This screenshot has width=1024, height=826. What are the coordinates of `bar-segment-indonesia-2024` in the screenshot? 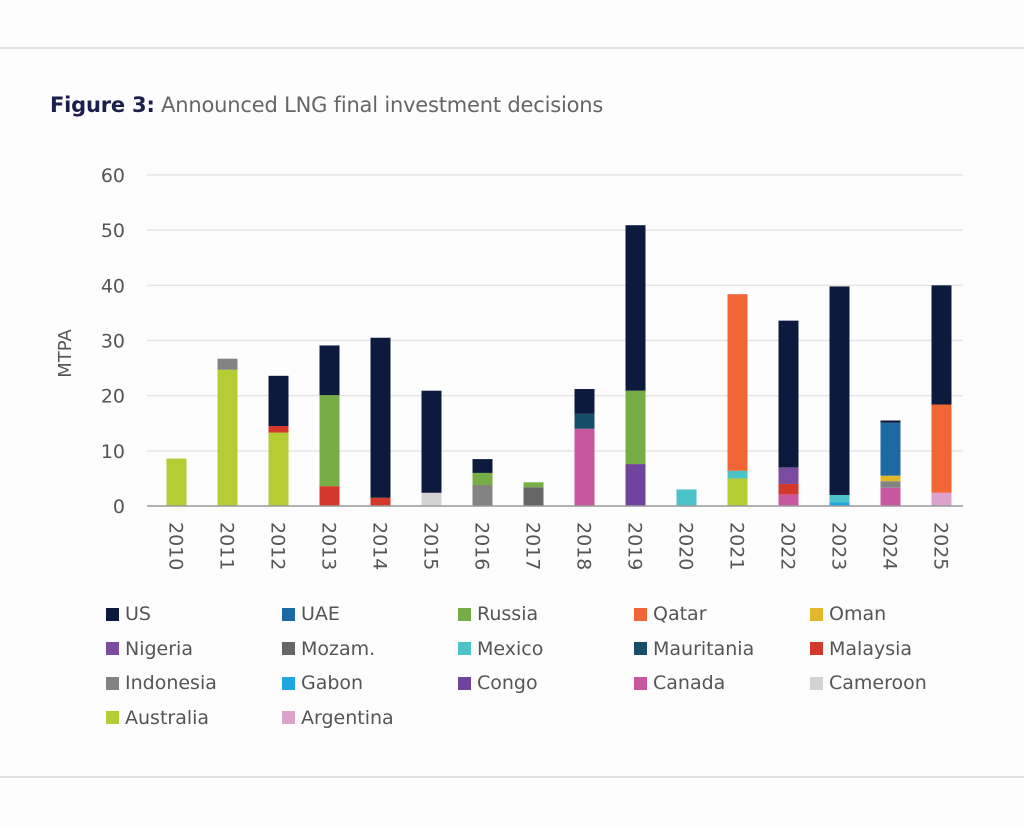 It's located at (890, 484).